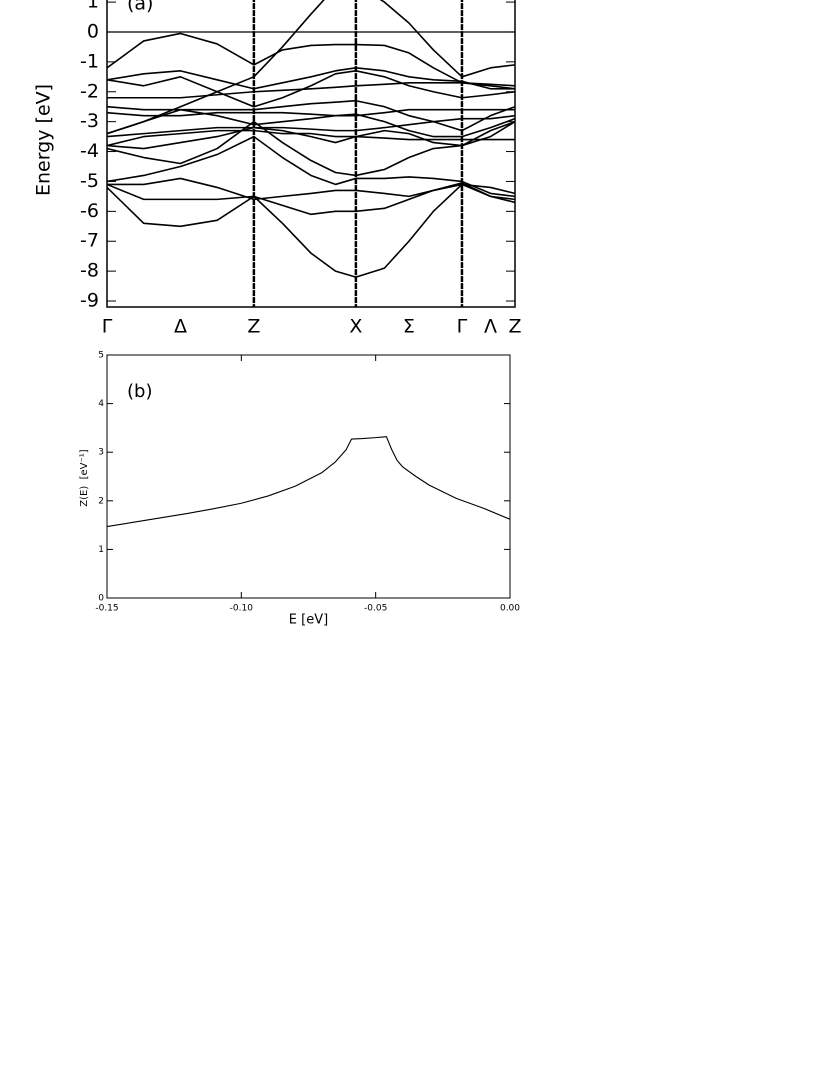  What do you see at coordinates (106, 609) in the screenshot?
I see `x-tick-label: -0.15` at bounding box center [106, 609].